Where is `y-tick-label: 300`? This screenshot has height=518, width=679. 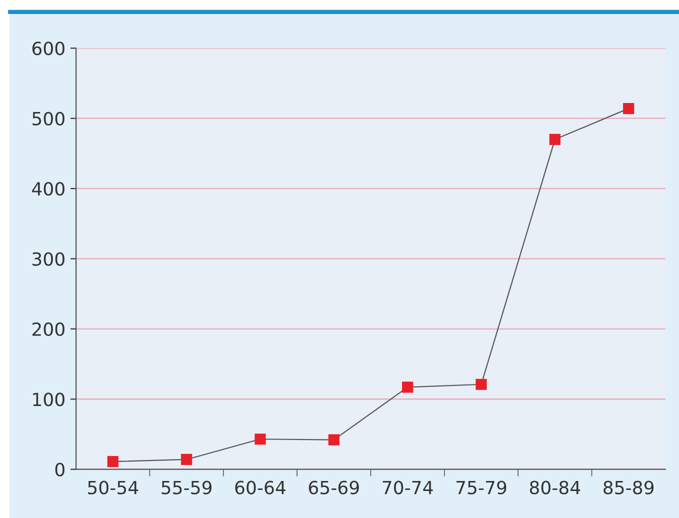
y-tick-label: 300 is located at coordinates (48, 259).